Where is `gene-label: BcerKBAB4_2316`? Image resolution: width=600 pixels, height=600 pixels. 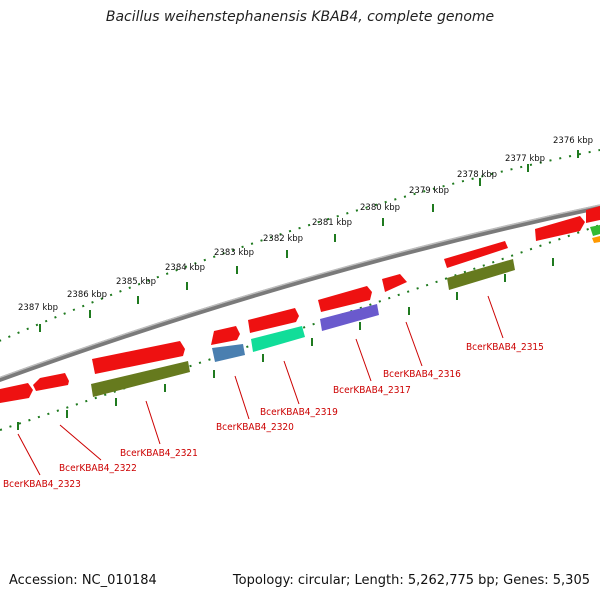
gene-label: BcerKBAB4_2316 is located at coordinates (422, 374).